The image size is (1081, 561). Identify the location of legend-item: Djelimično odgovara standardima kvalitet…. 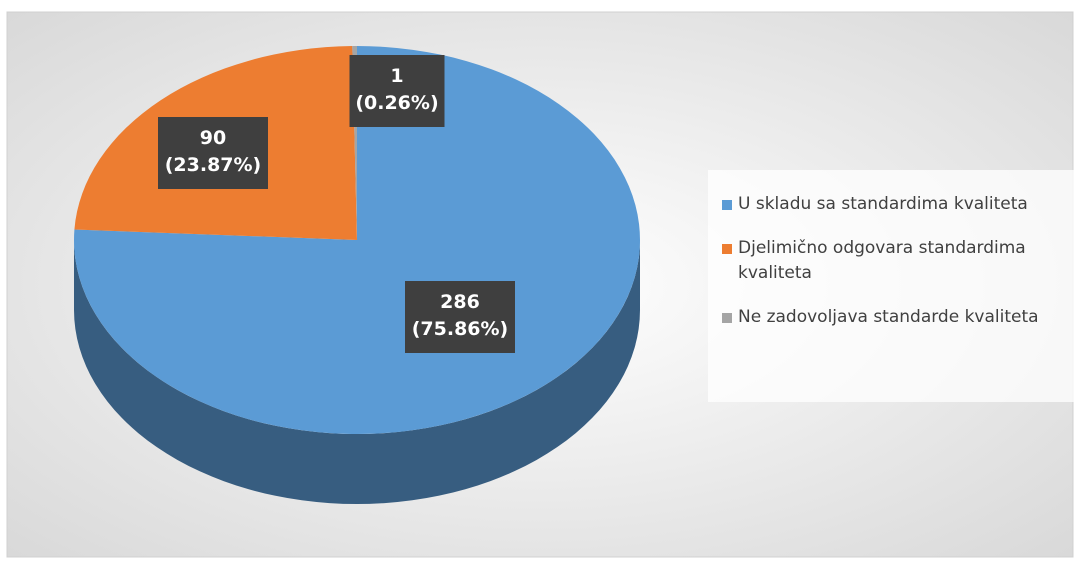
(896, 261).